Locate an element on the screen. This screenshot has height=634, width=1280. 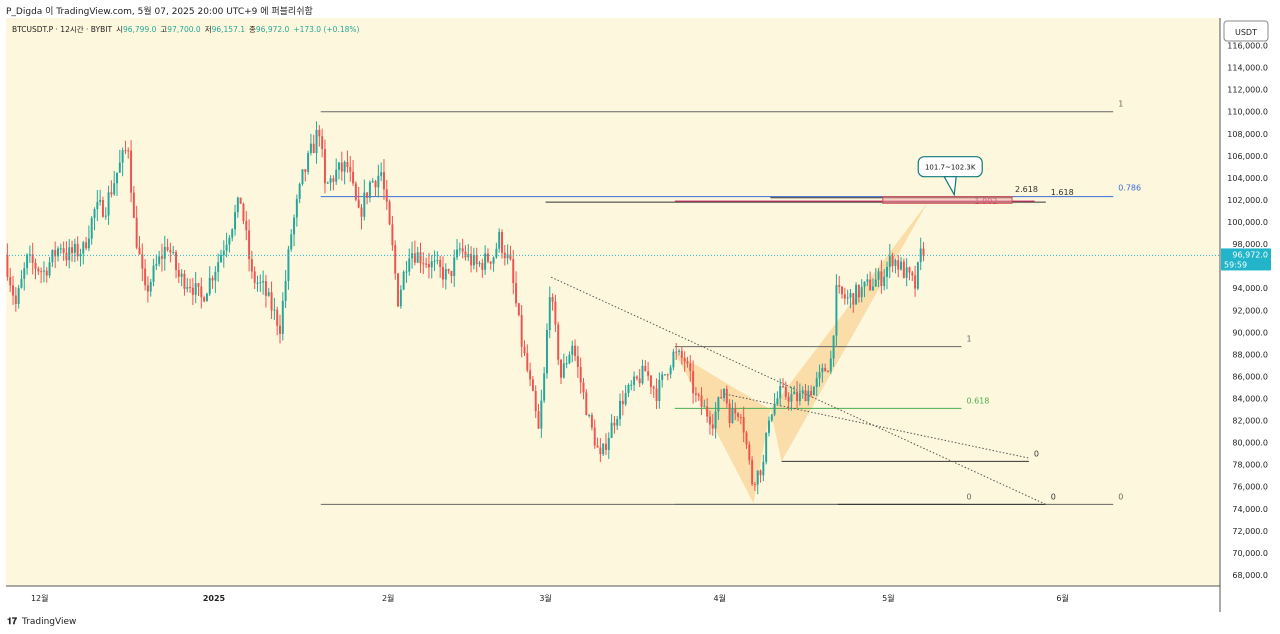
y-tick-label: 76,000.0 is located at coordinates (1250, 487).